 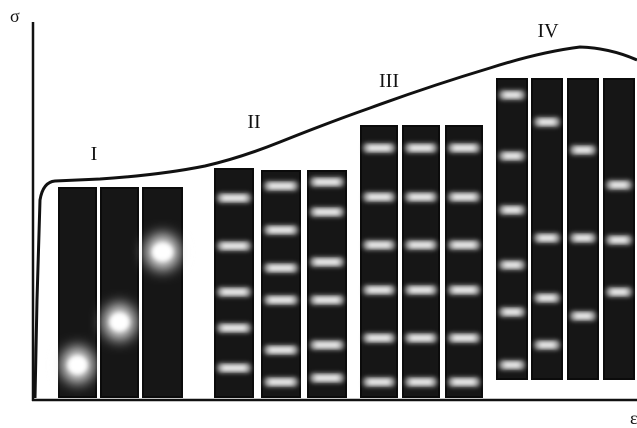 What do you see at coordinates (389, 81) in the screenshot?
I see `stage-label: III` at bounding box center [389, 81].